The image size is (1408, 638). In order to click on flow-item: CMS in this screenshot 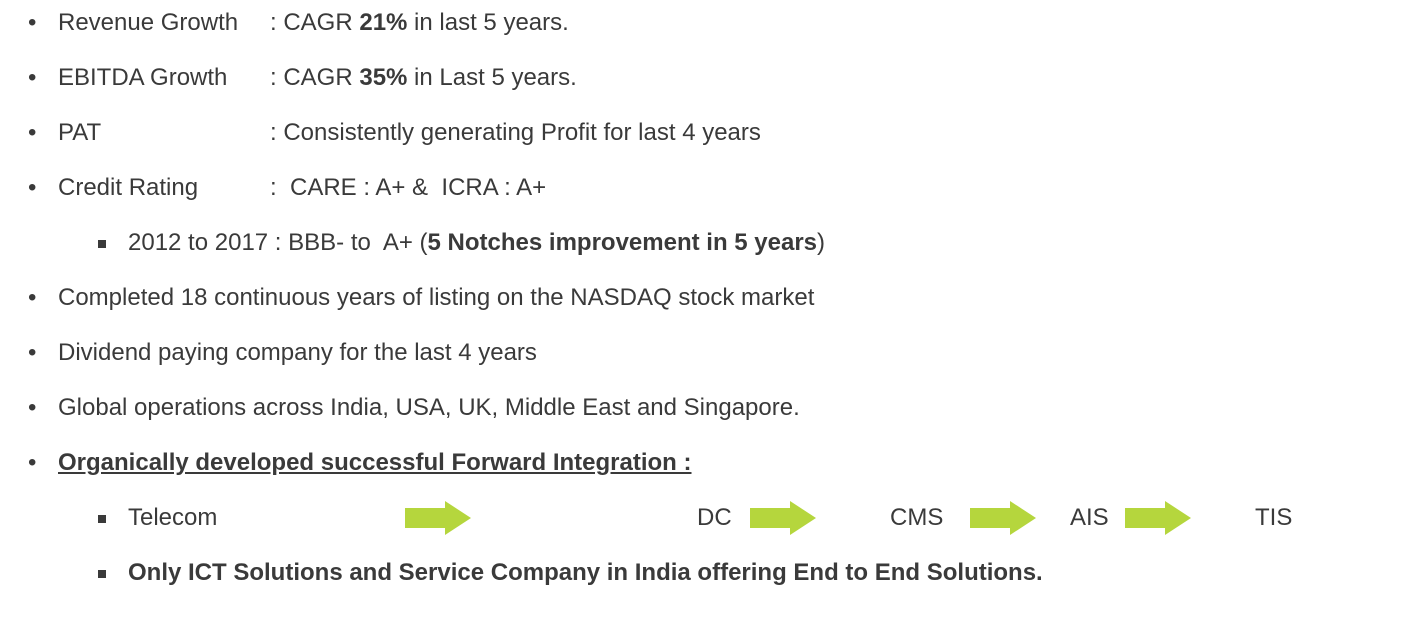, I will do `click(917, 517)`.